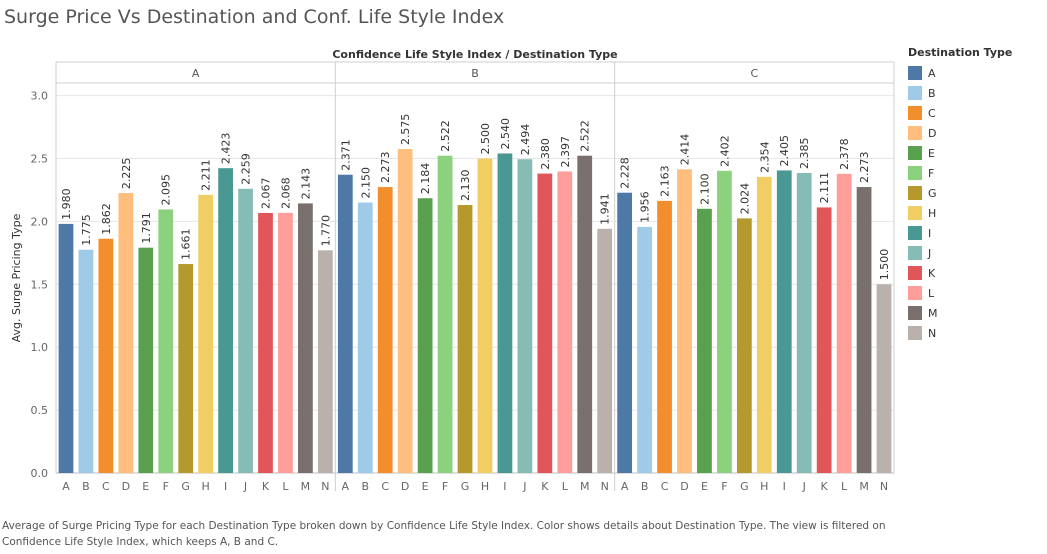 This screenshot has height=554, width=1047. Describe the element at coordinates (744, 199) in the screenshot. I see `data-label: 2.024` at that location.